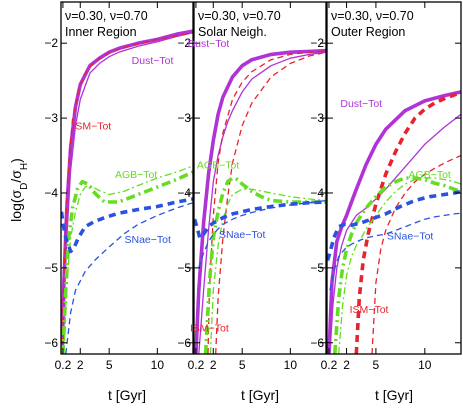 The image size is (463, 409). Describe the element at coordinates (101, 32) in the screenshot. I see `panel-subtitle: Inner Region` at that location.